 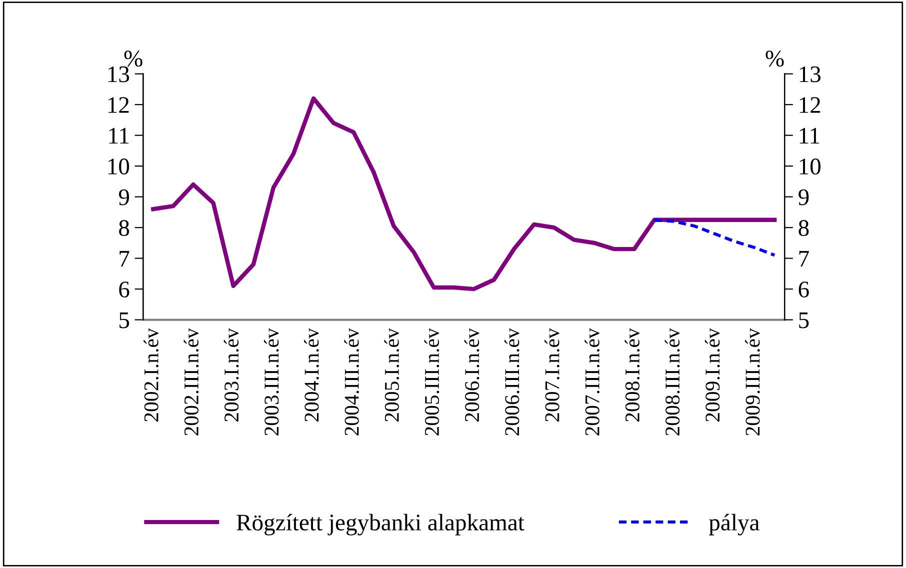 What do you see at coordinates (632, 375) in the screenshot?
I see `x-tick-label: 2008.I.n.év` at bounding box center [632, 375].